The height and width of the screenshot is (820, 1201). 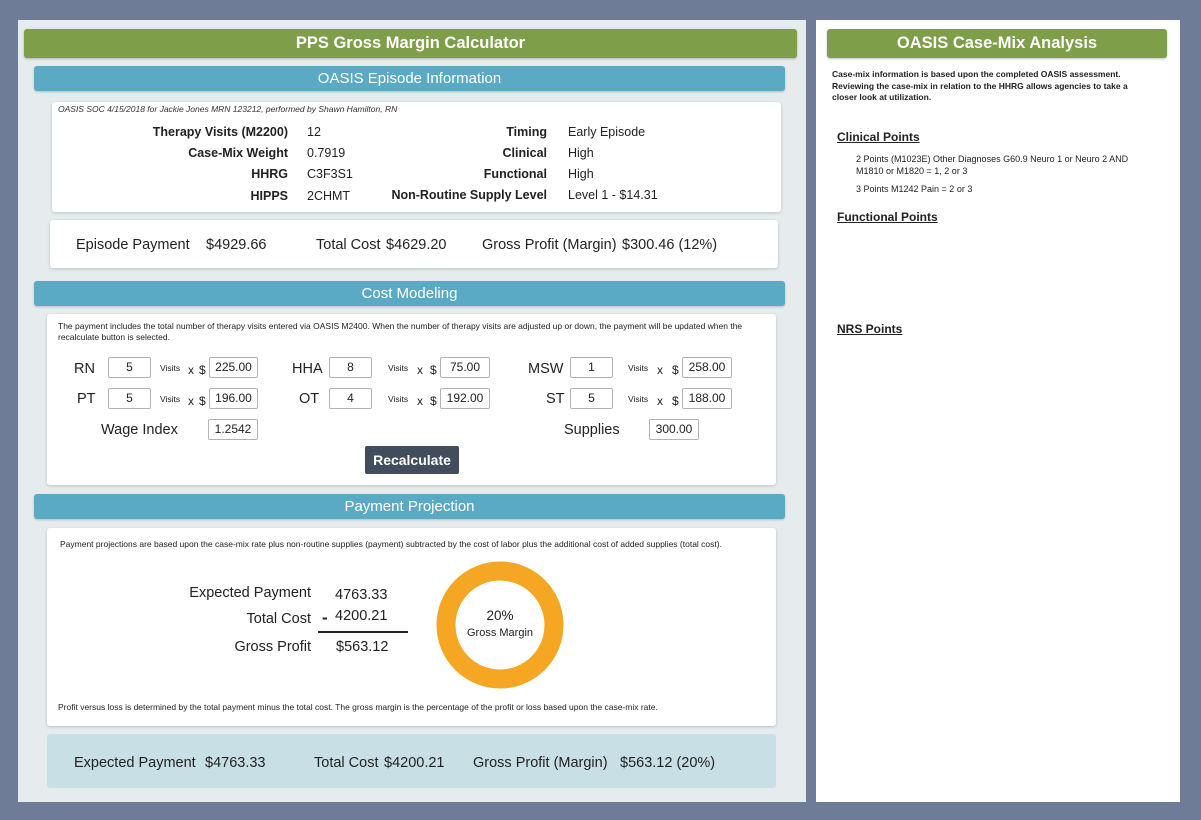 What do you see at coordinates (84, 369) in the screenshot?
I see `rn-label: RN` at bounding box center [84, 369].